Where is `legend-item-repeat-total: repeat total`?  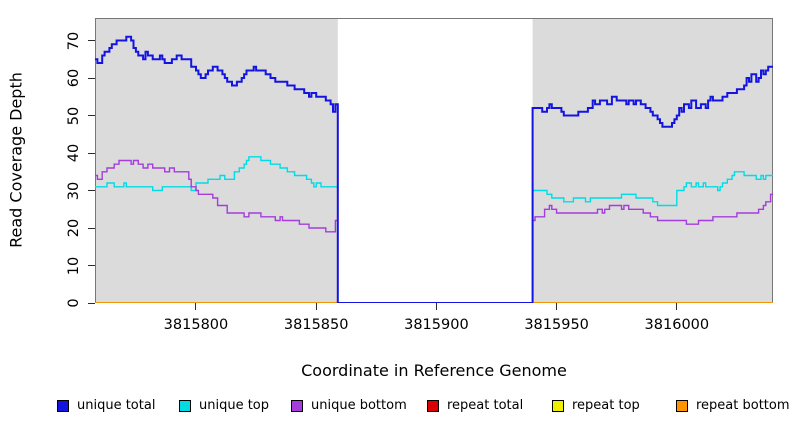
legend-item-repeat-total: repeat total is located at coordinates (475, 405).